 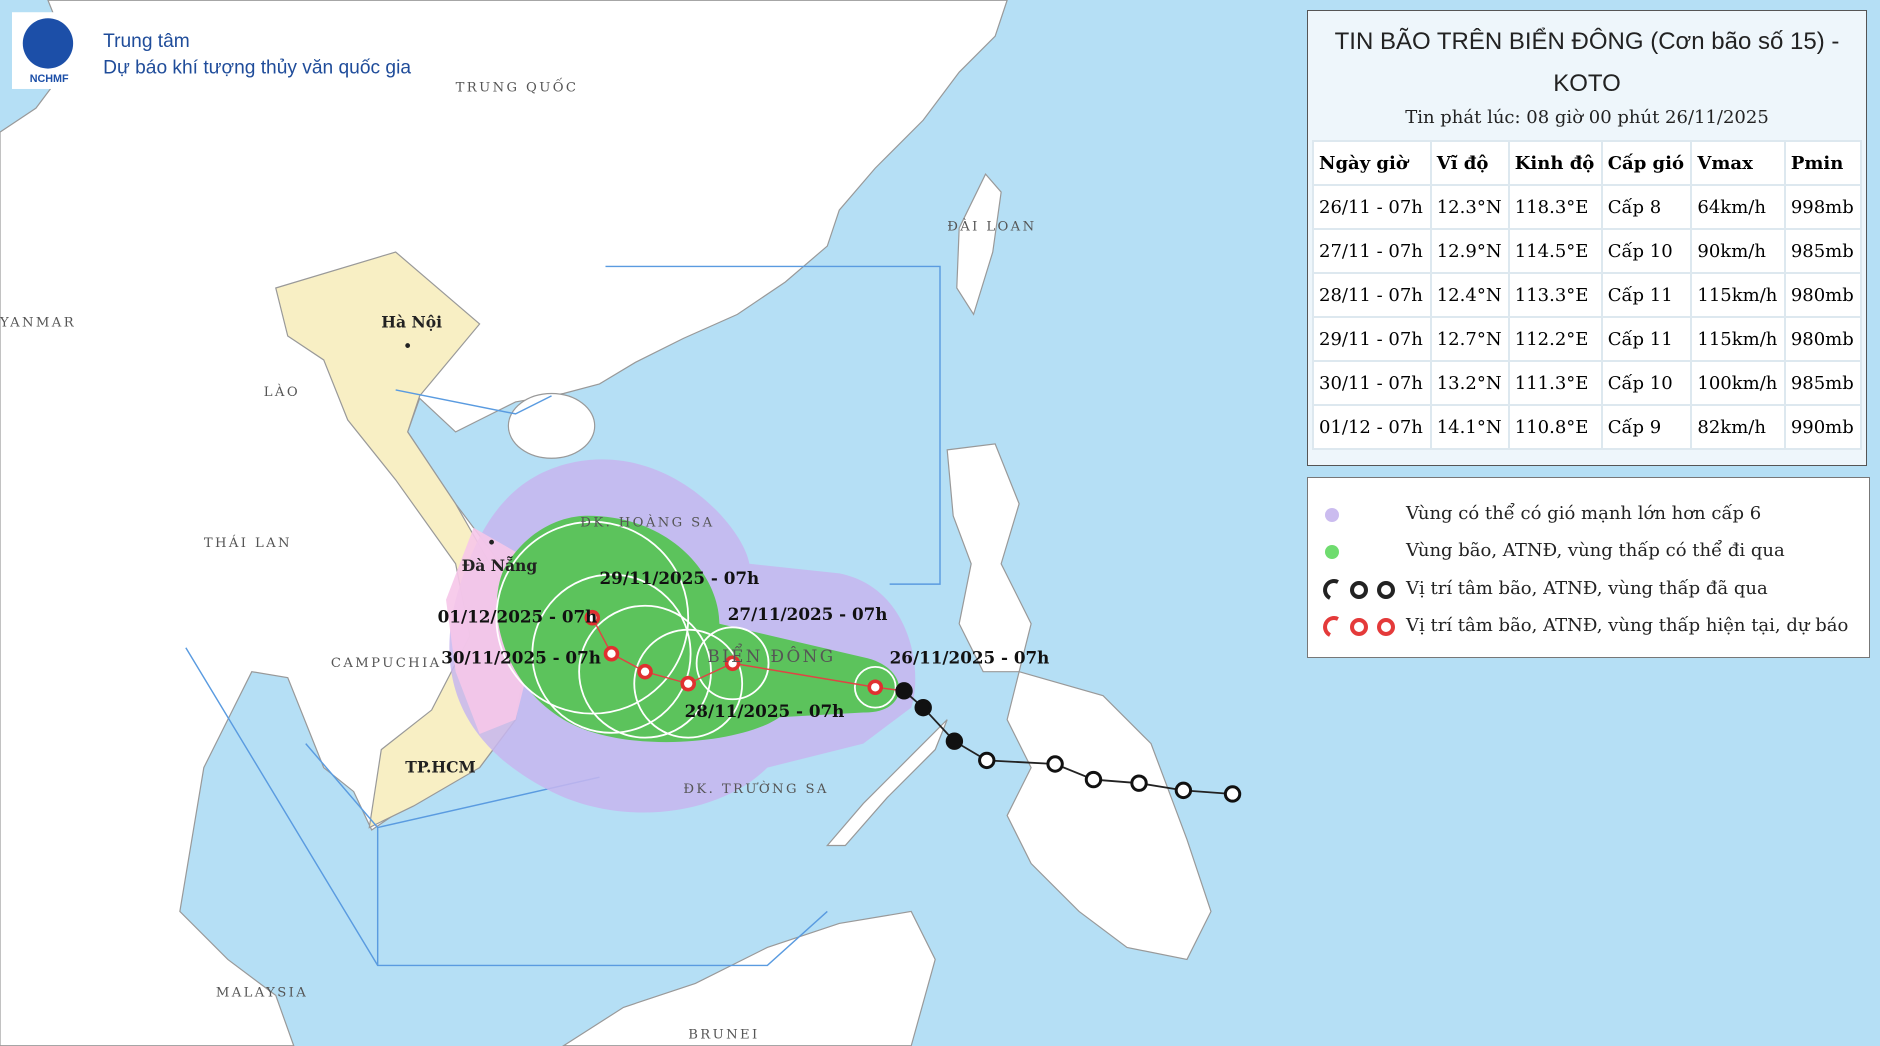 What do you see at coordinates (521, 657) in the screenshot?
I see `forecast-label: 30/11/2025 - 07h` at bounding box center [521, 657].